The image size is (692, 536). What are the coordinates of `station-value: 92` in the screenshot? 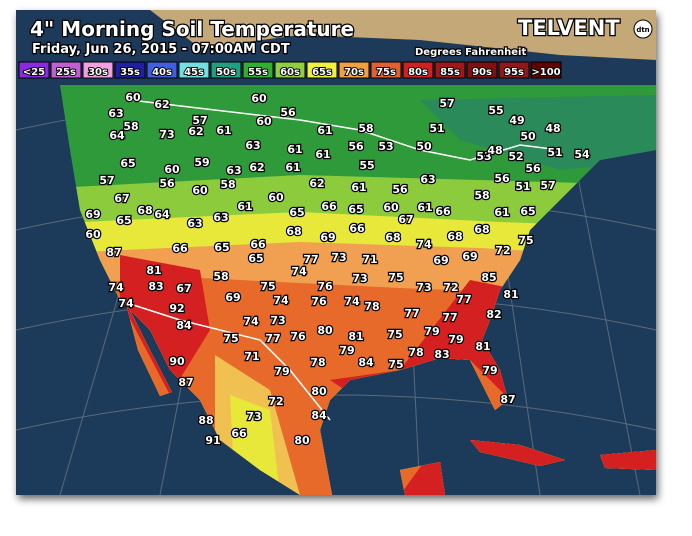 It's located at (176, 308).